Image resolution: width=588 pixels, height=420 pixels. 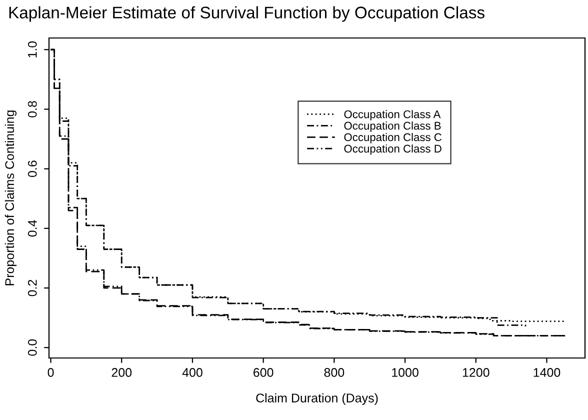 I want to click on y-tick-label: 0.8, so click(x=32, y=109).